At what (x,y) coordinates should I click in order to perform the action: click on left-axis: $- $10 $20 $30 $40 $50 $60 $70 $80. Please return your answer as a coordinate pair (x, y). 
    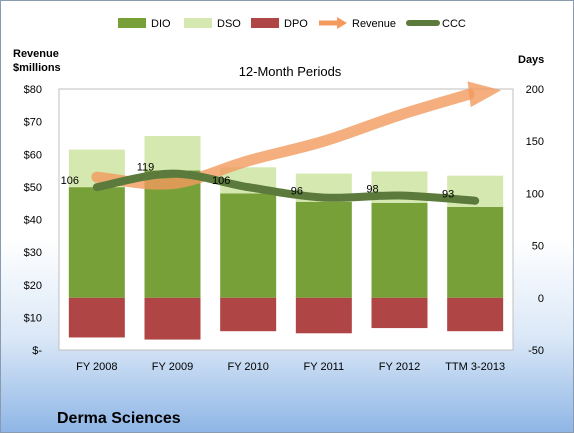
    Looking at the image, I should click on (33, 220).